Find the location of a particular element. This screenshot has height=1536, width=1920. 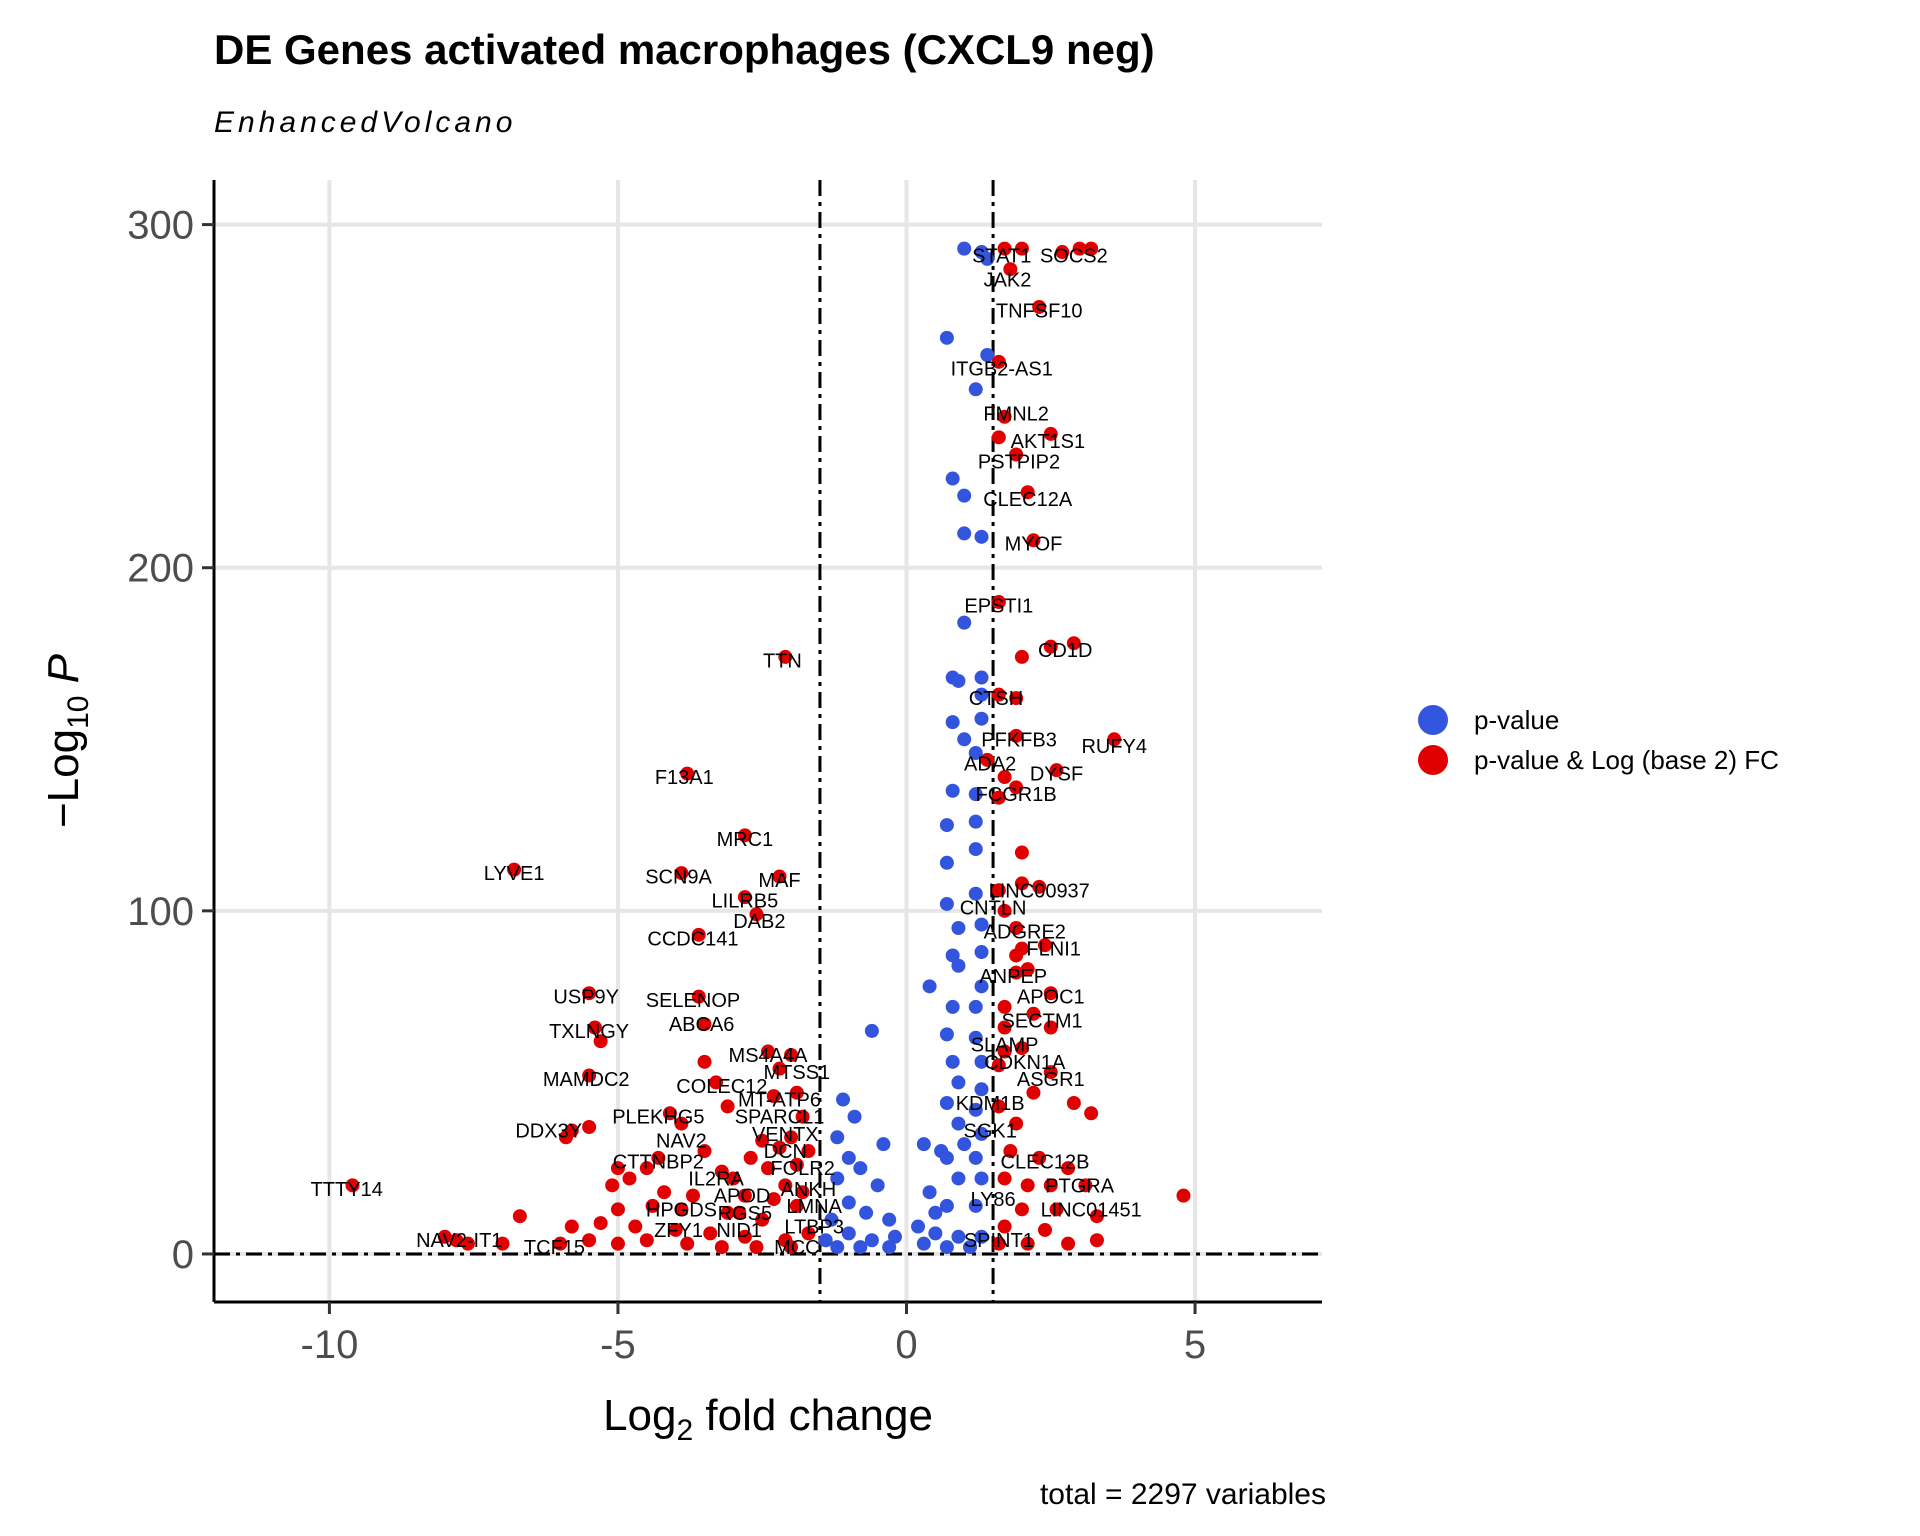

y-tick-label: 0 is located at coordinates (183, 1255).